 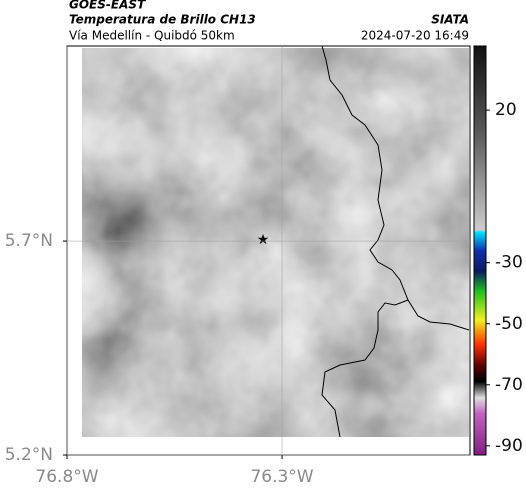 What do you see at coordinates (107, 6) in the screenshot?
I see `source: GOES-EAST` at bounding box center [107, 6].